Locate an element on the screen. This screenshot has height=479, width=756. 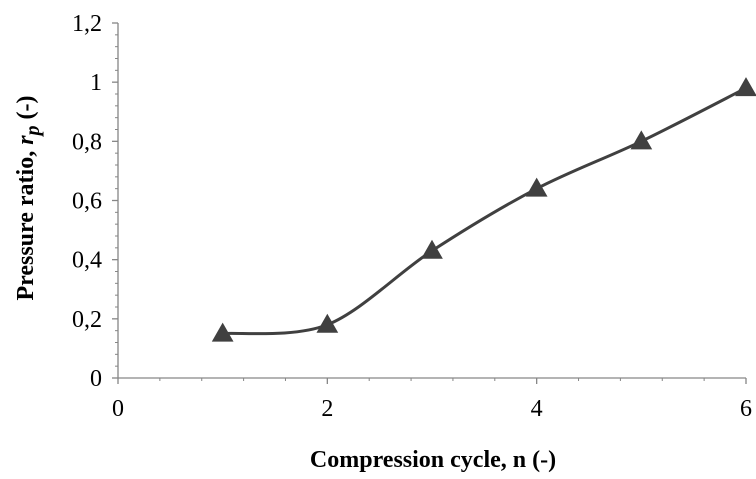
x-tick-label: 6 is located at coordinates (746, 409).